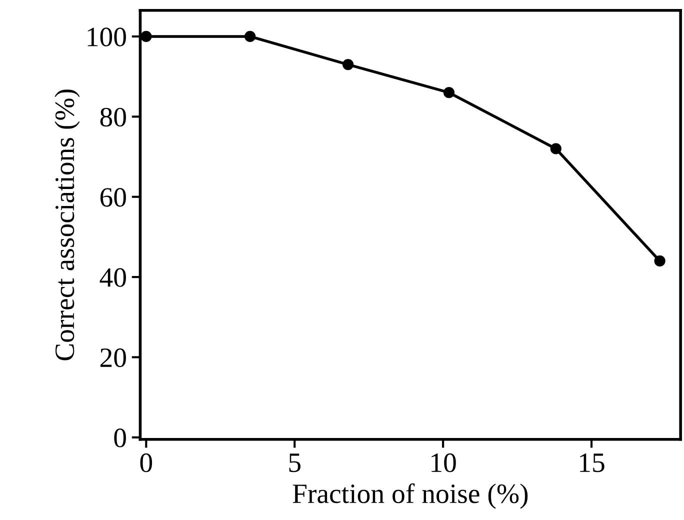 The width and height of the screenshot is (684, 520). I want to click on y-tick-label: 20, so click(113, 358).